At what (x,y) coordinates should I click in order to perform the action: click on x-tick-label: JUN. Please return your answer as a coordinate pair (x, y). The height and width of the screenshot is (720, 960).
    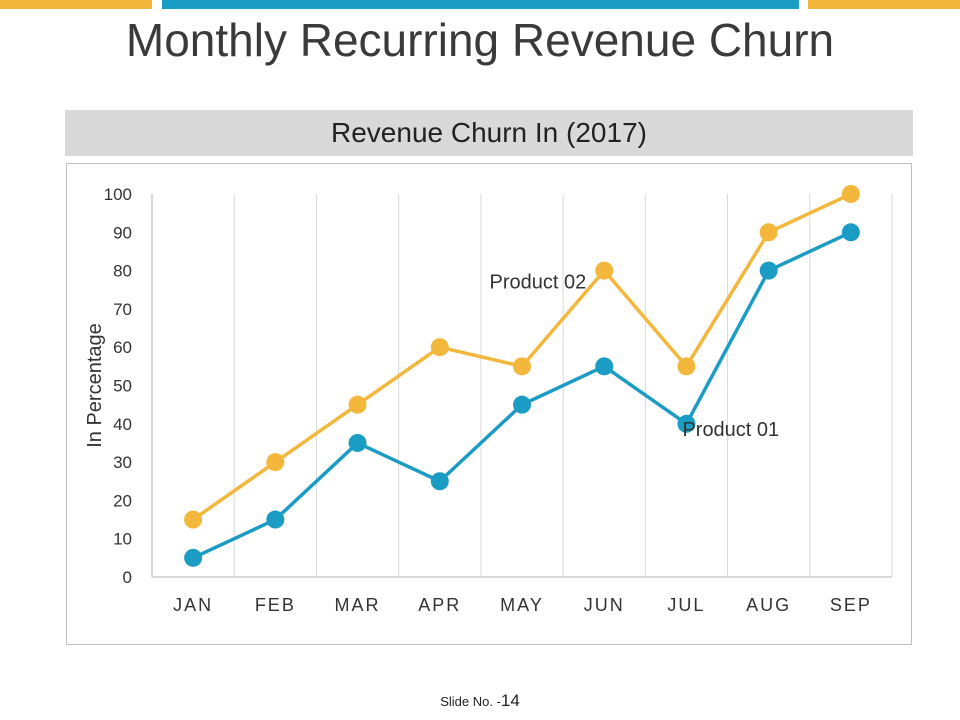
    Looking at the image, I should click on (604, 605).